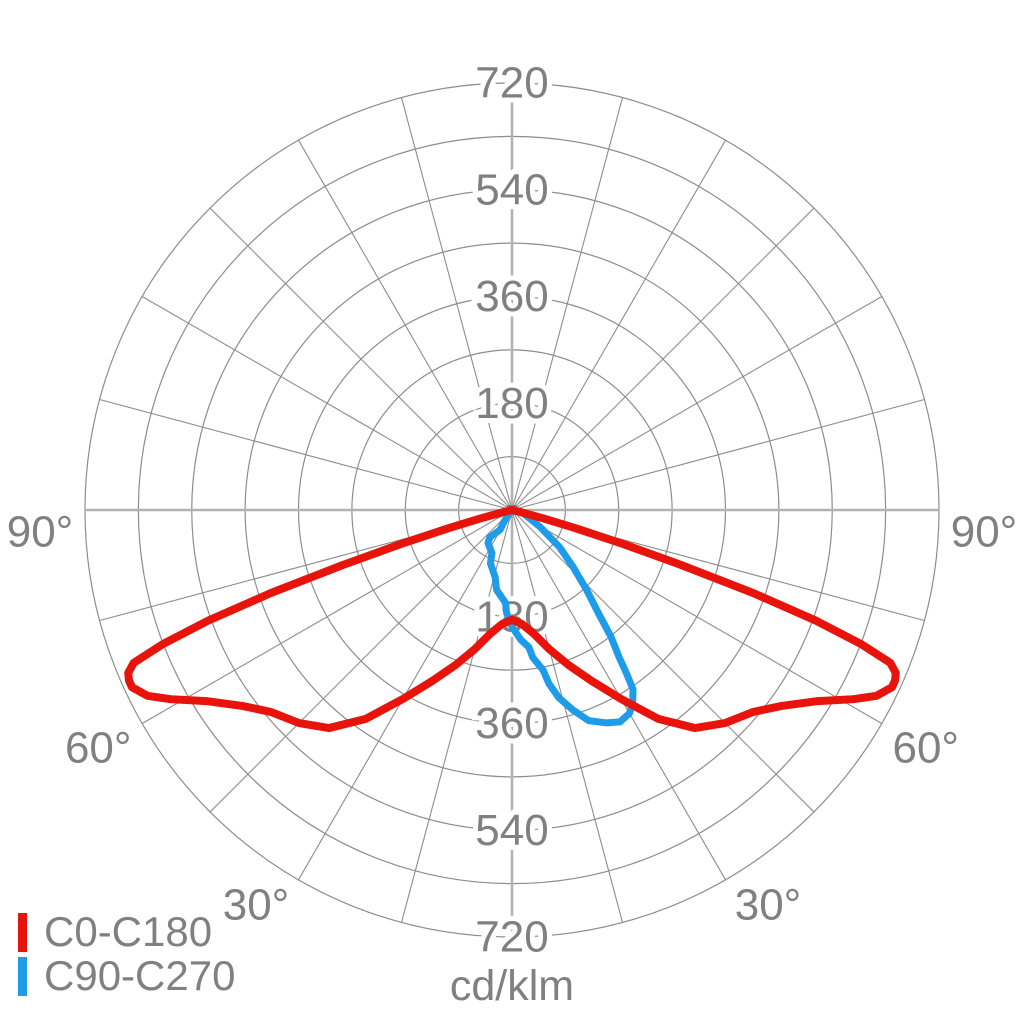  I want to click on legend-swatch-red, so click(22, 932).